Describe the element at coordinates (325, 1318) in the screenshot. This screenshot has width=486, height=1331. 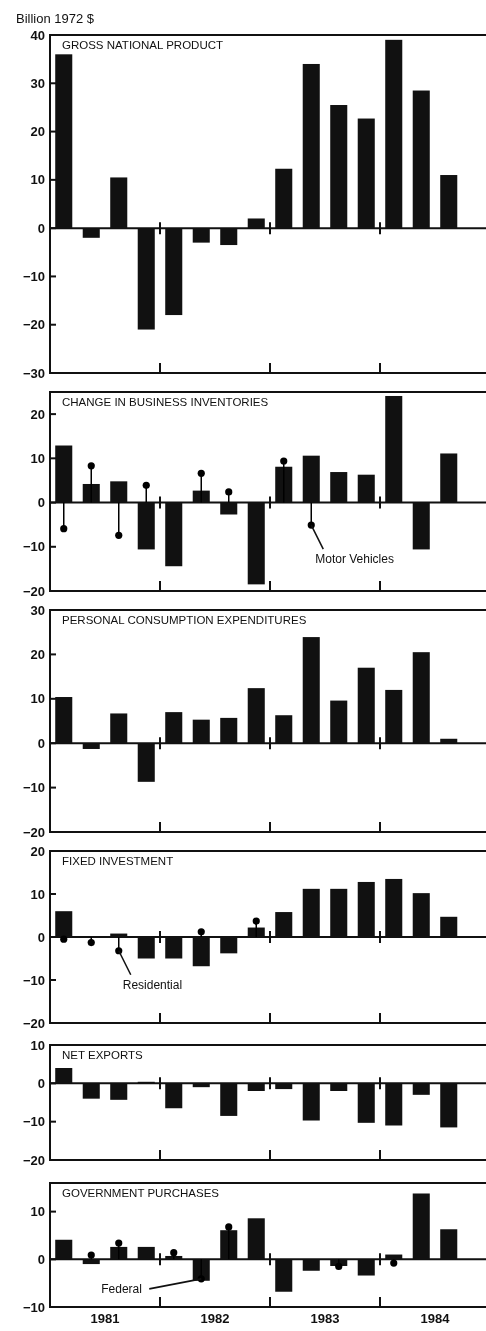
I see `x-tick-label: 1983` at that location.